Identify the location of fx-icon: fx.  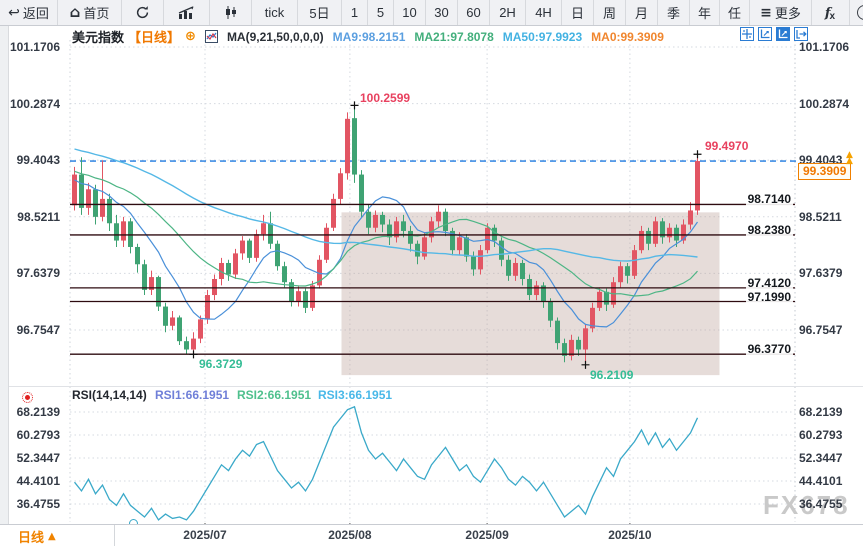
(830, 13).